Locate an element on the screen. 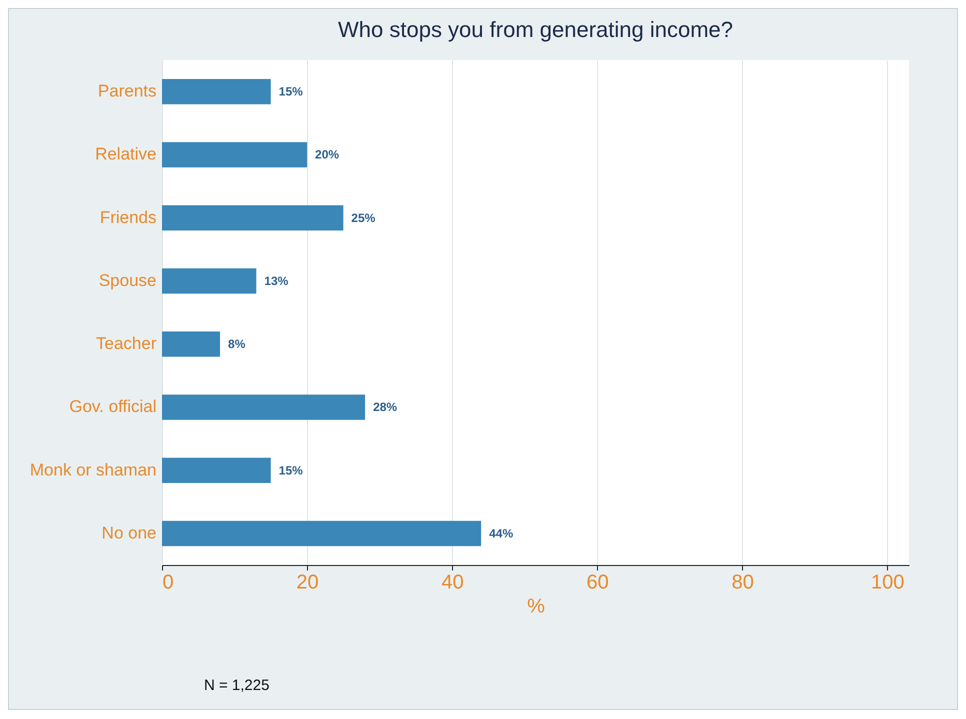 This screenshot has height=719, width=966. y-tick-label: Teacher is located at coordinates (126, 344).